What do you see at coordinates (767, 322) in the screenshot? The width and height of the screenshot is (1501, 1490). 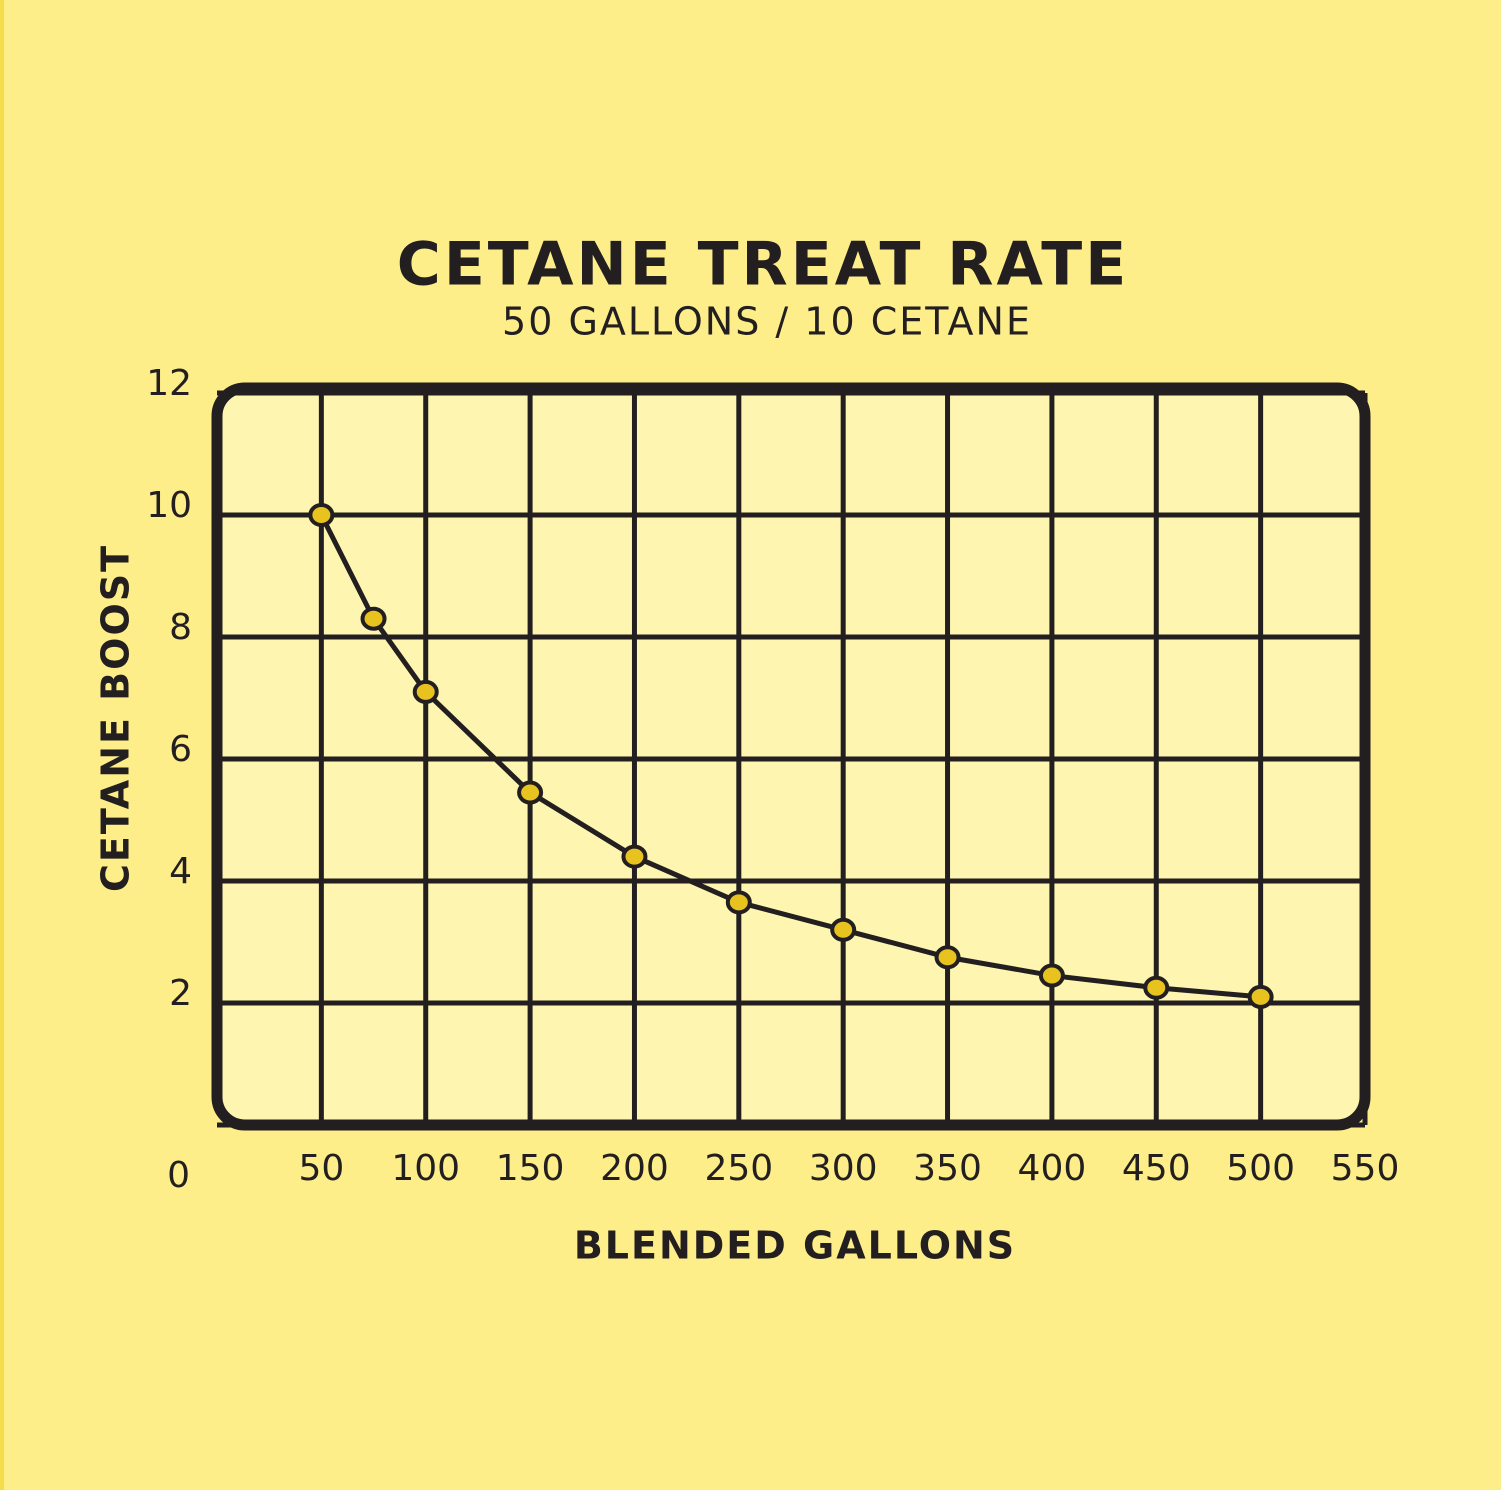 I see `chart-subtitle: 50 GALLONS / 10 CETANE` at bounding box center [767, 322].